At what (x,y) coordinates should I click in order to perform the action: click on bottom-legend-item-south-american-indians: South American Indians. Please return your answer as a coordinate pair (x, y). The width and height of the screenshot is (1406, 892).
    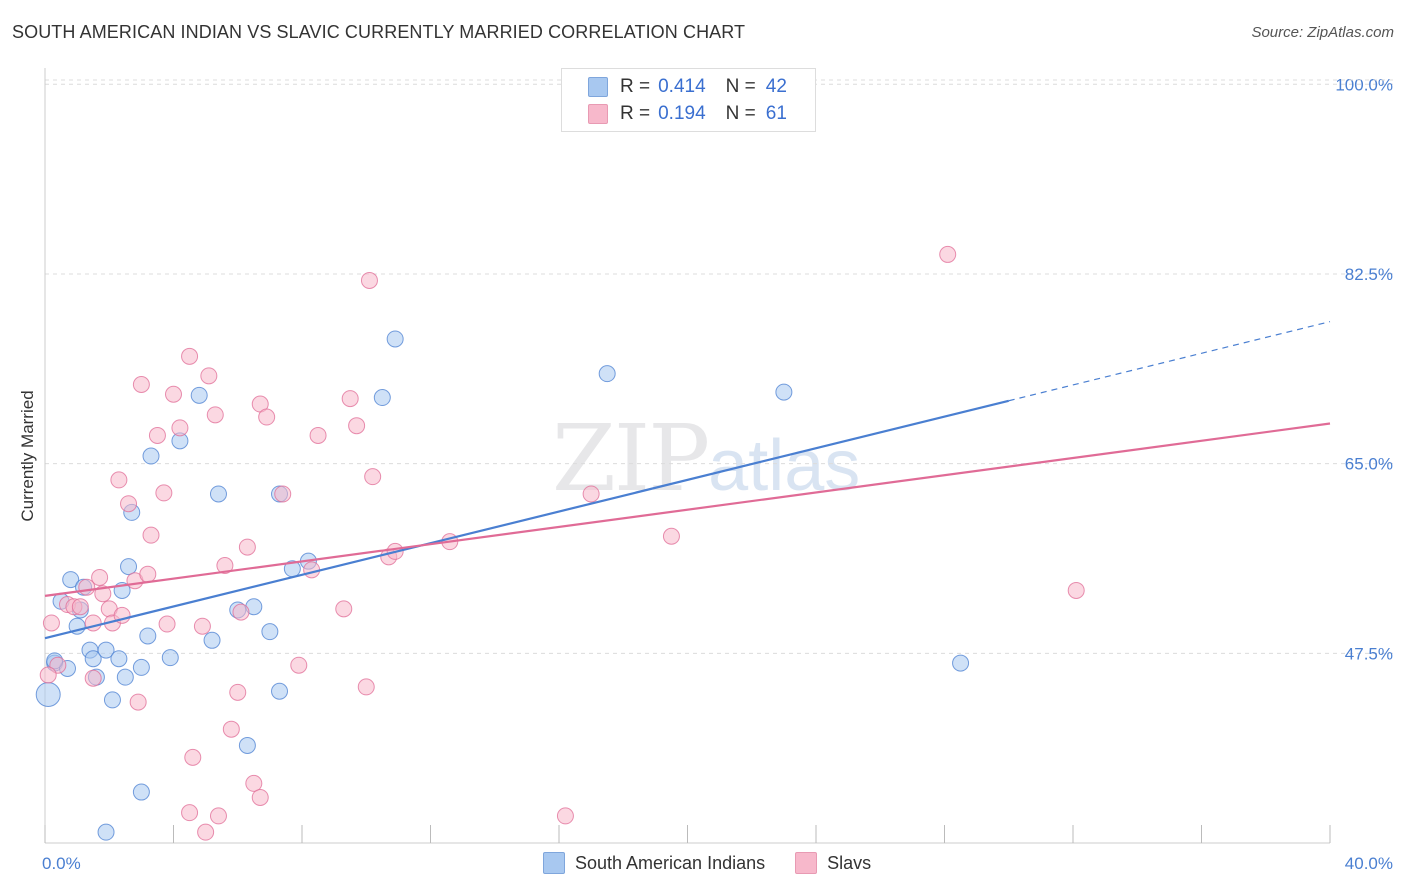
    Looking at the image, I should click on (654, 863).